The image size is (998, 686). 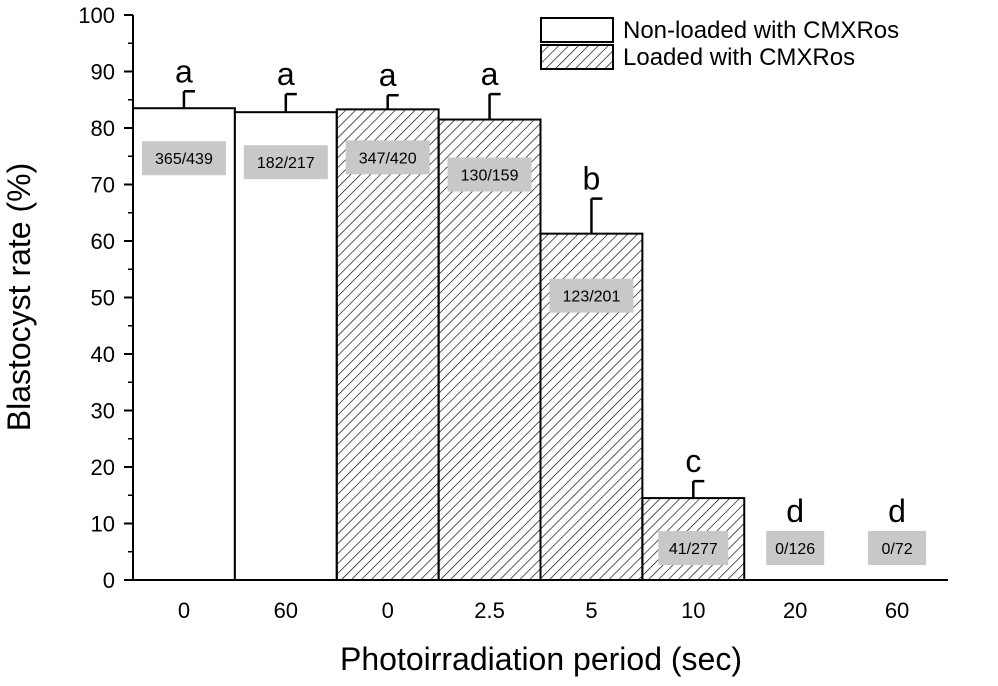 What do you see at coordinates (489, 610) in the screenshot?
I see `x-tick-label-3: 2.5` at bounding box center [489, 610].